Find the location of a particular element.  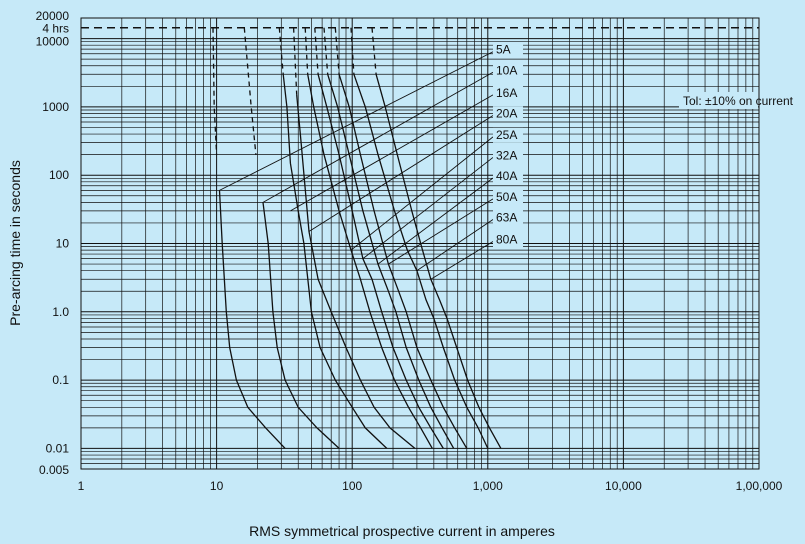

label-bg-5A is located at coordinates (508, 50).